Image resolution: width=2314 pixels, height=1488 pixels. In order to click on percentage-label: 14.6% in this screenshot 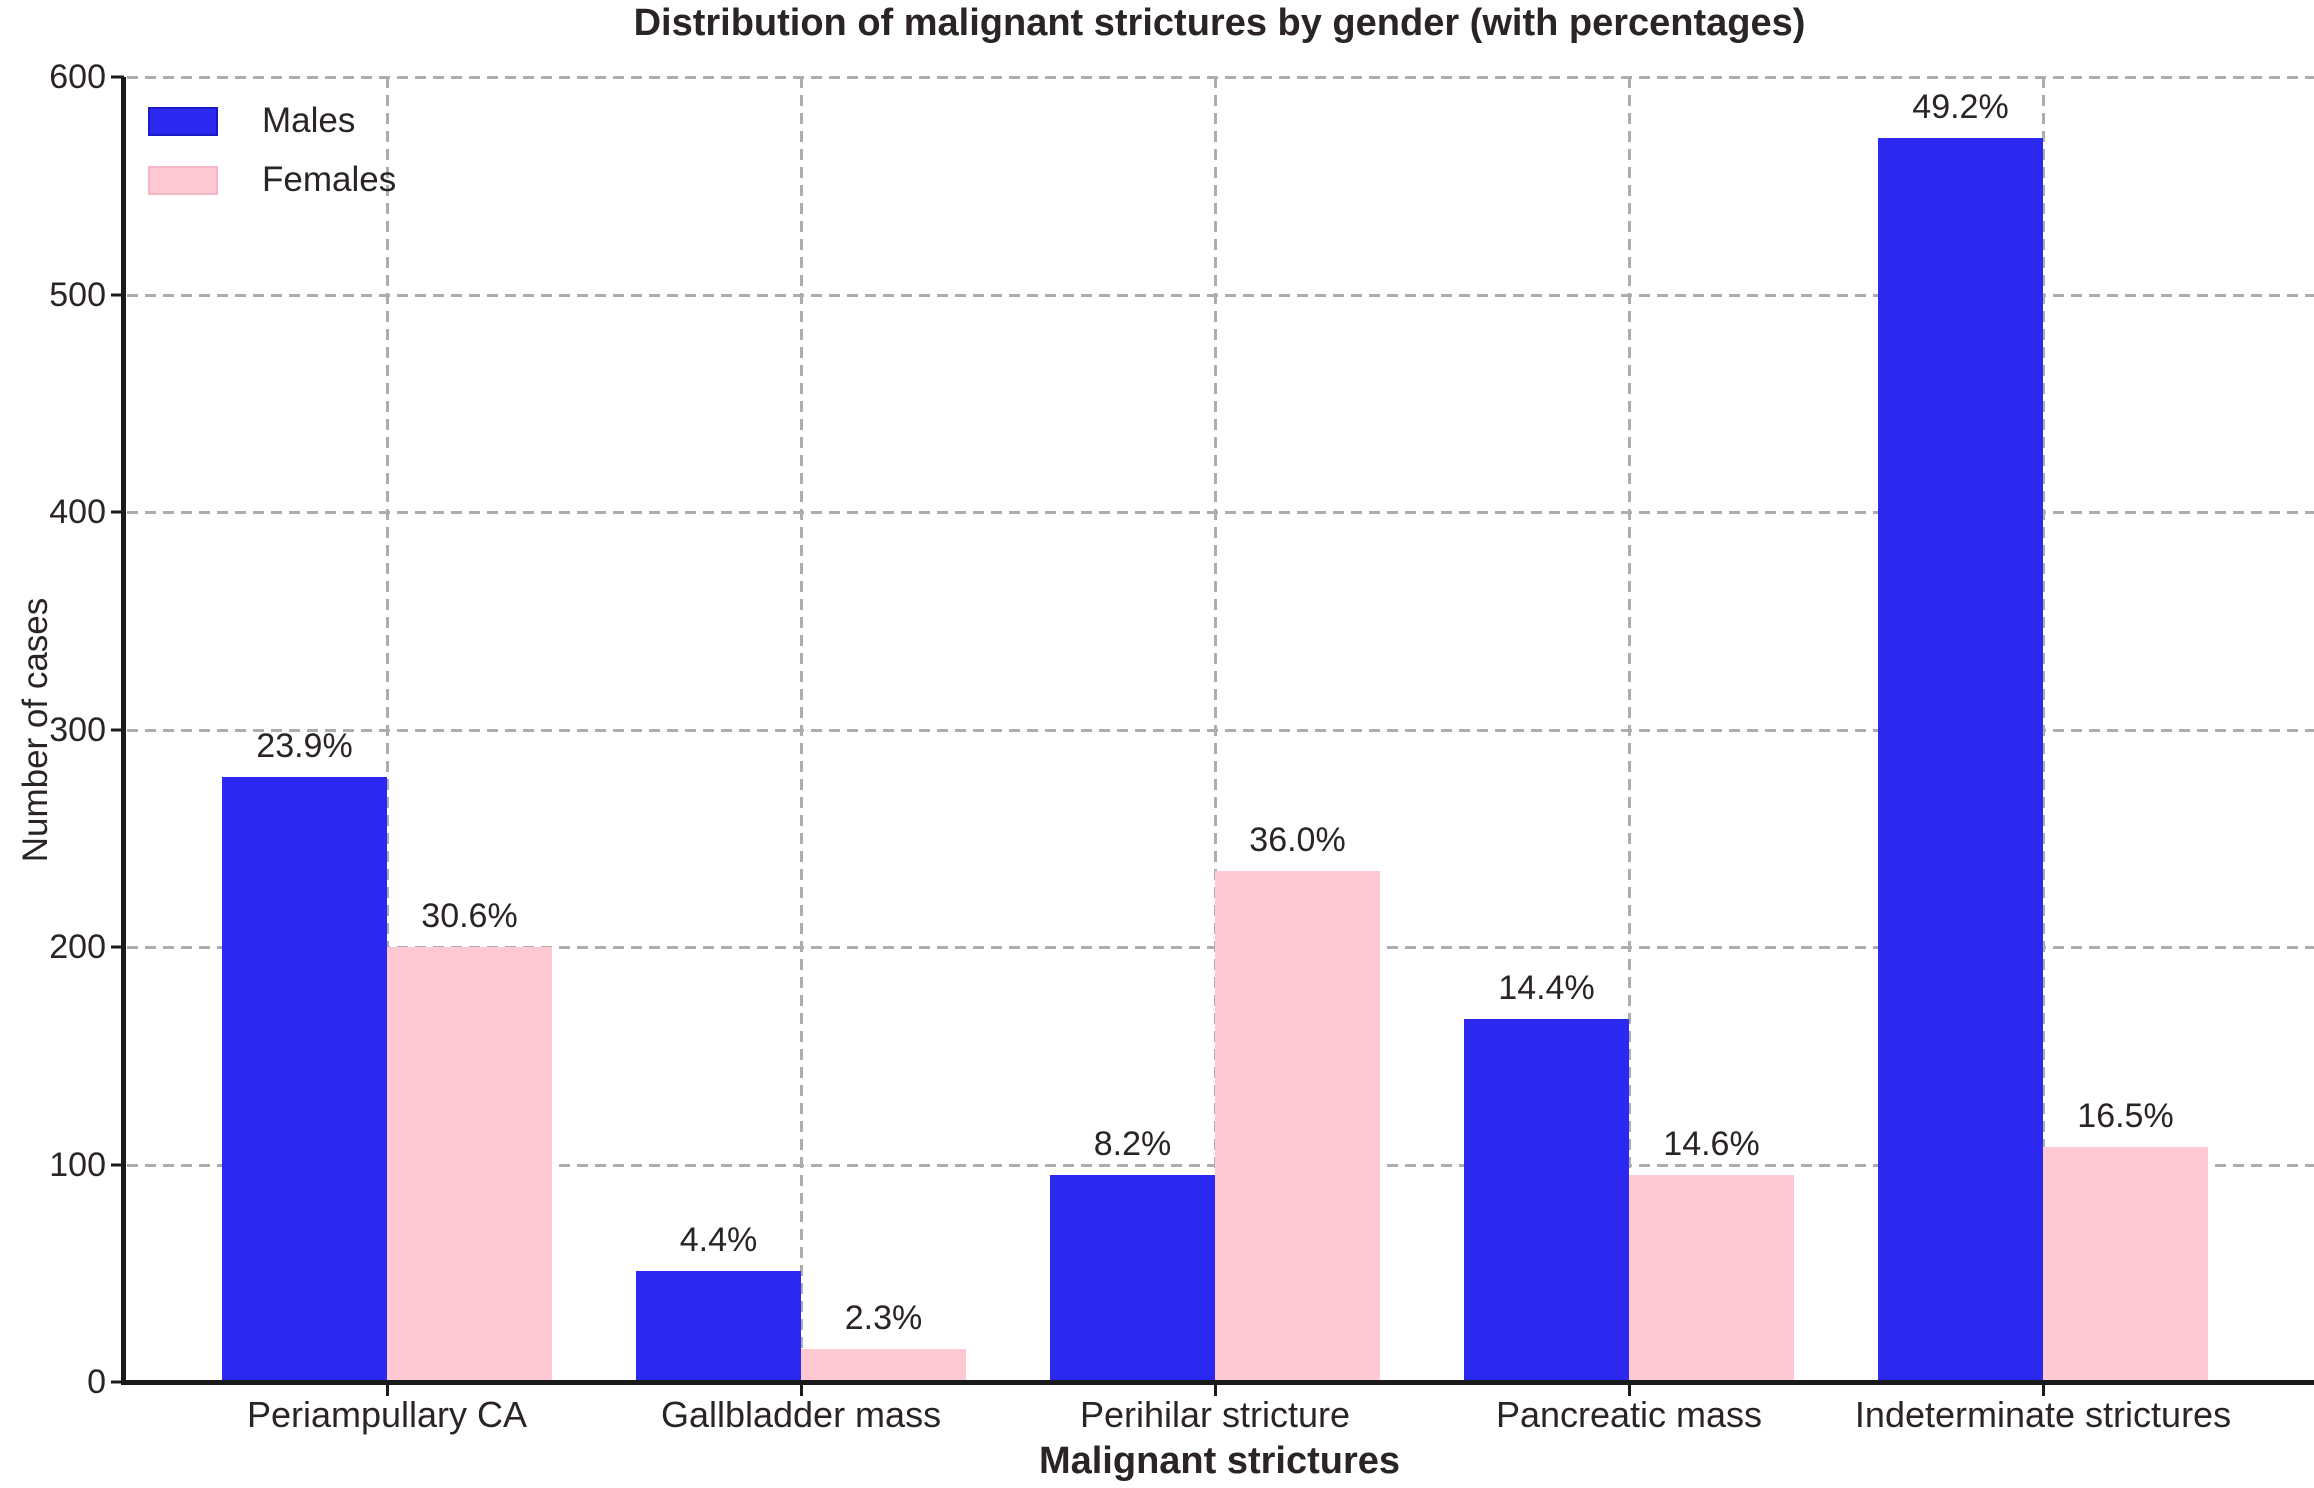, I will do `click(1711, 1144)`.